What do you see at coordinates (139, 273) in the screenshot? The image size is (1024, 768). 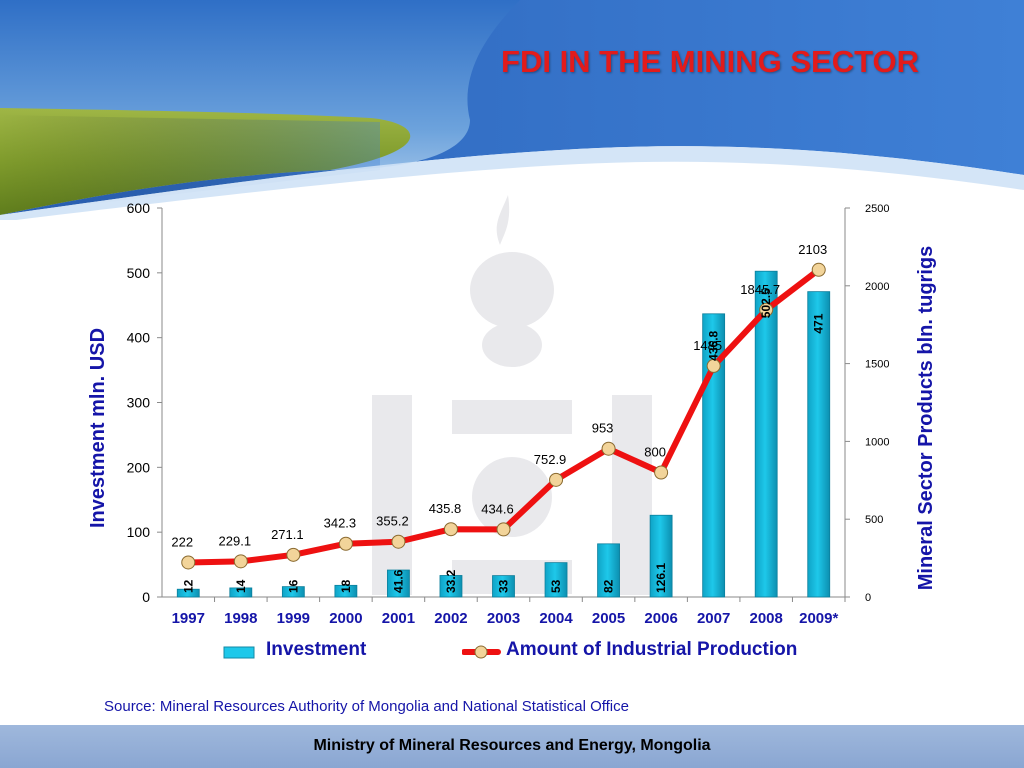 I see `y-tick-label: 500` at bounding box center [139, 273].